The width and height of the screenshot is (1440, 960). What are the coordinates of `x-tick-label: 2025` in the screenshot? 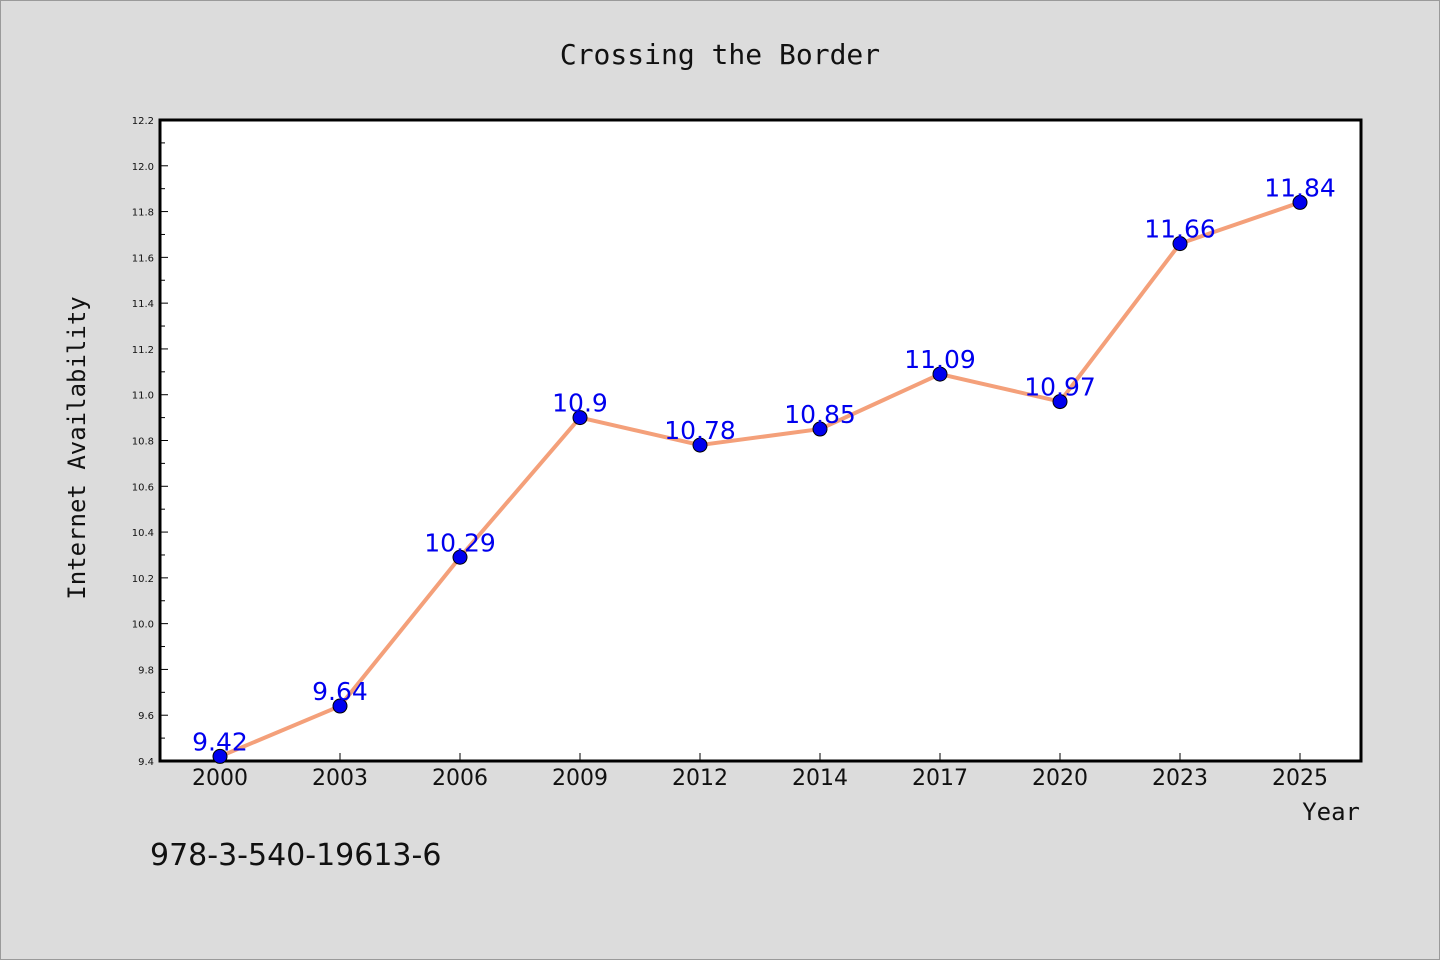 It's located at (1300, 778).